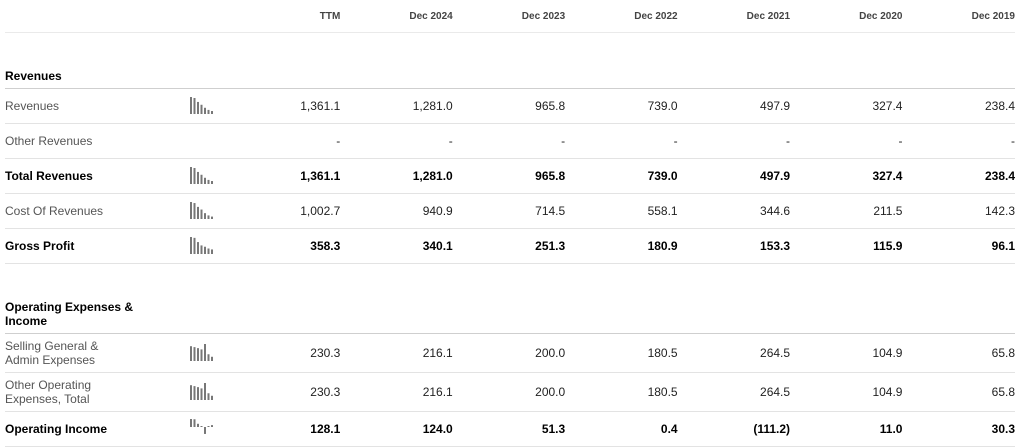 This screenshot has height=447, width=1024. What do you see at coordinates (54, 211) in the screenshot?
I see `row-label-text: Cost Of Revenues` at bounding box center [54, 211].